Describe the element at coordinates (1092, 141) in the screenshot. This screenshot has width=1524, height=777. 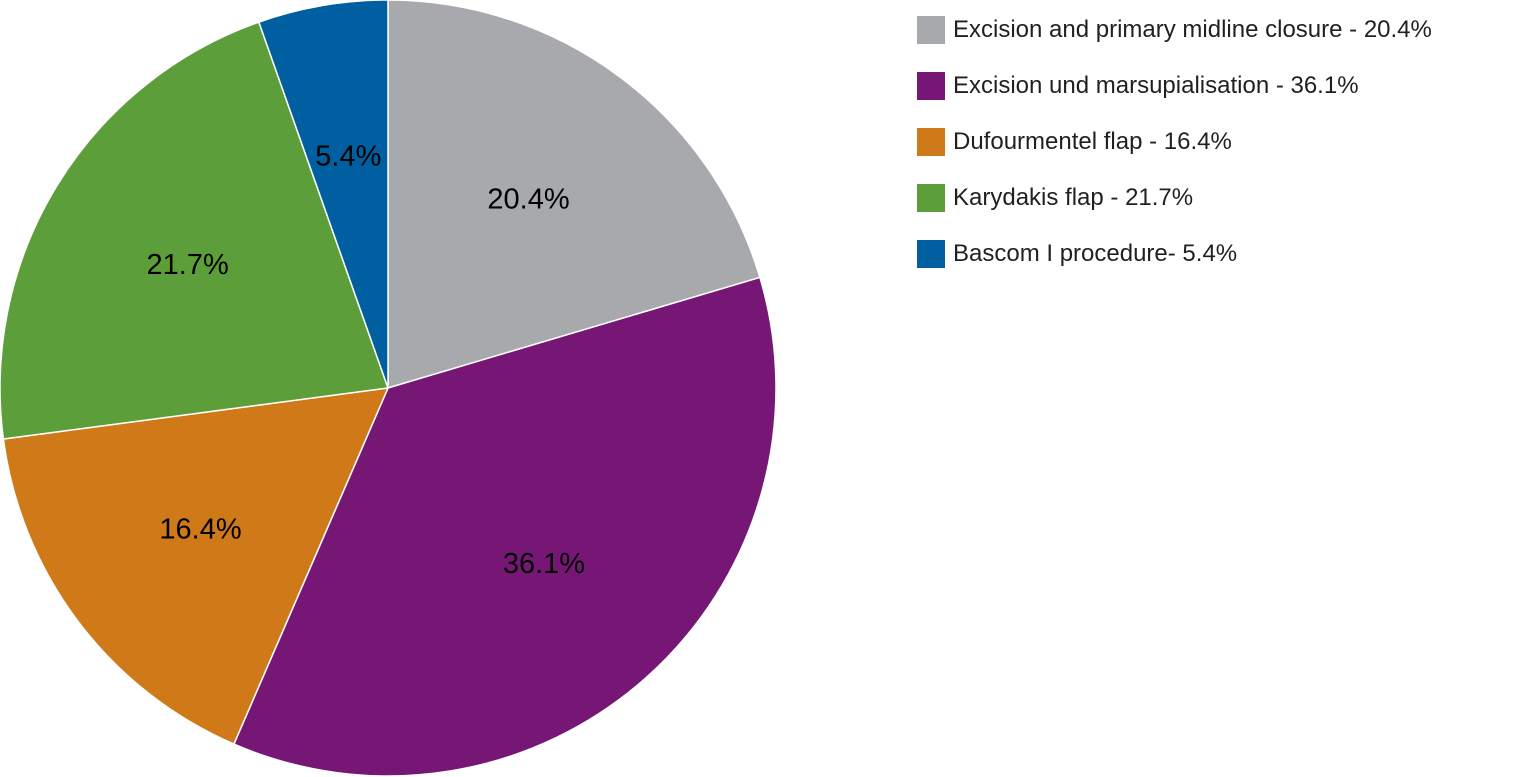
I see `legend-label: Dufourmentel flap - 16.4%` at that location.